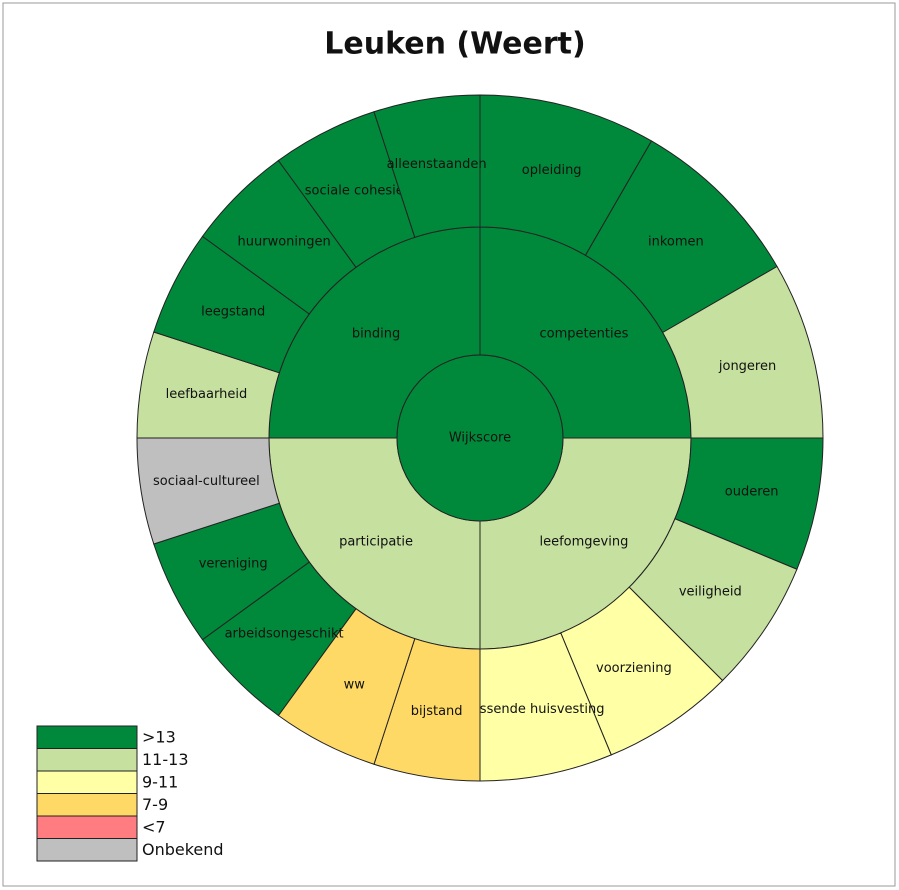  I want to click on legend-label: 7-9, so click(155, 804).